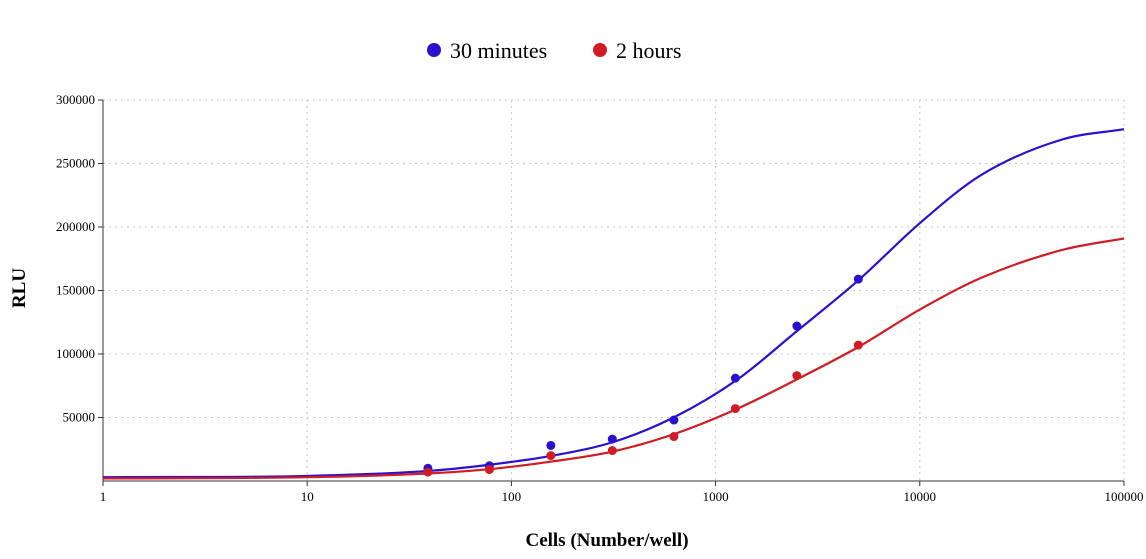  Describe the element at coordinates (75, 163) in the screenshot. I see `y-tick-label: 250000` at that location.